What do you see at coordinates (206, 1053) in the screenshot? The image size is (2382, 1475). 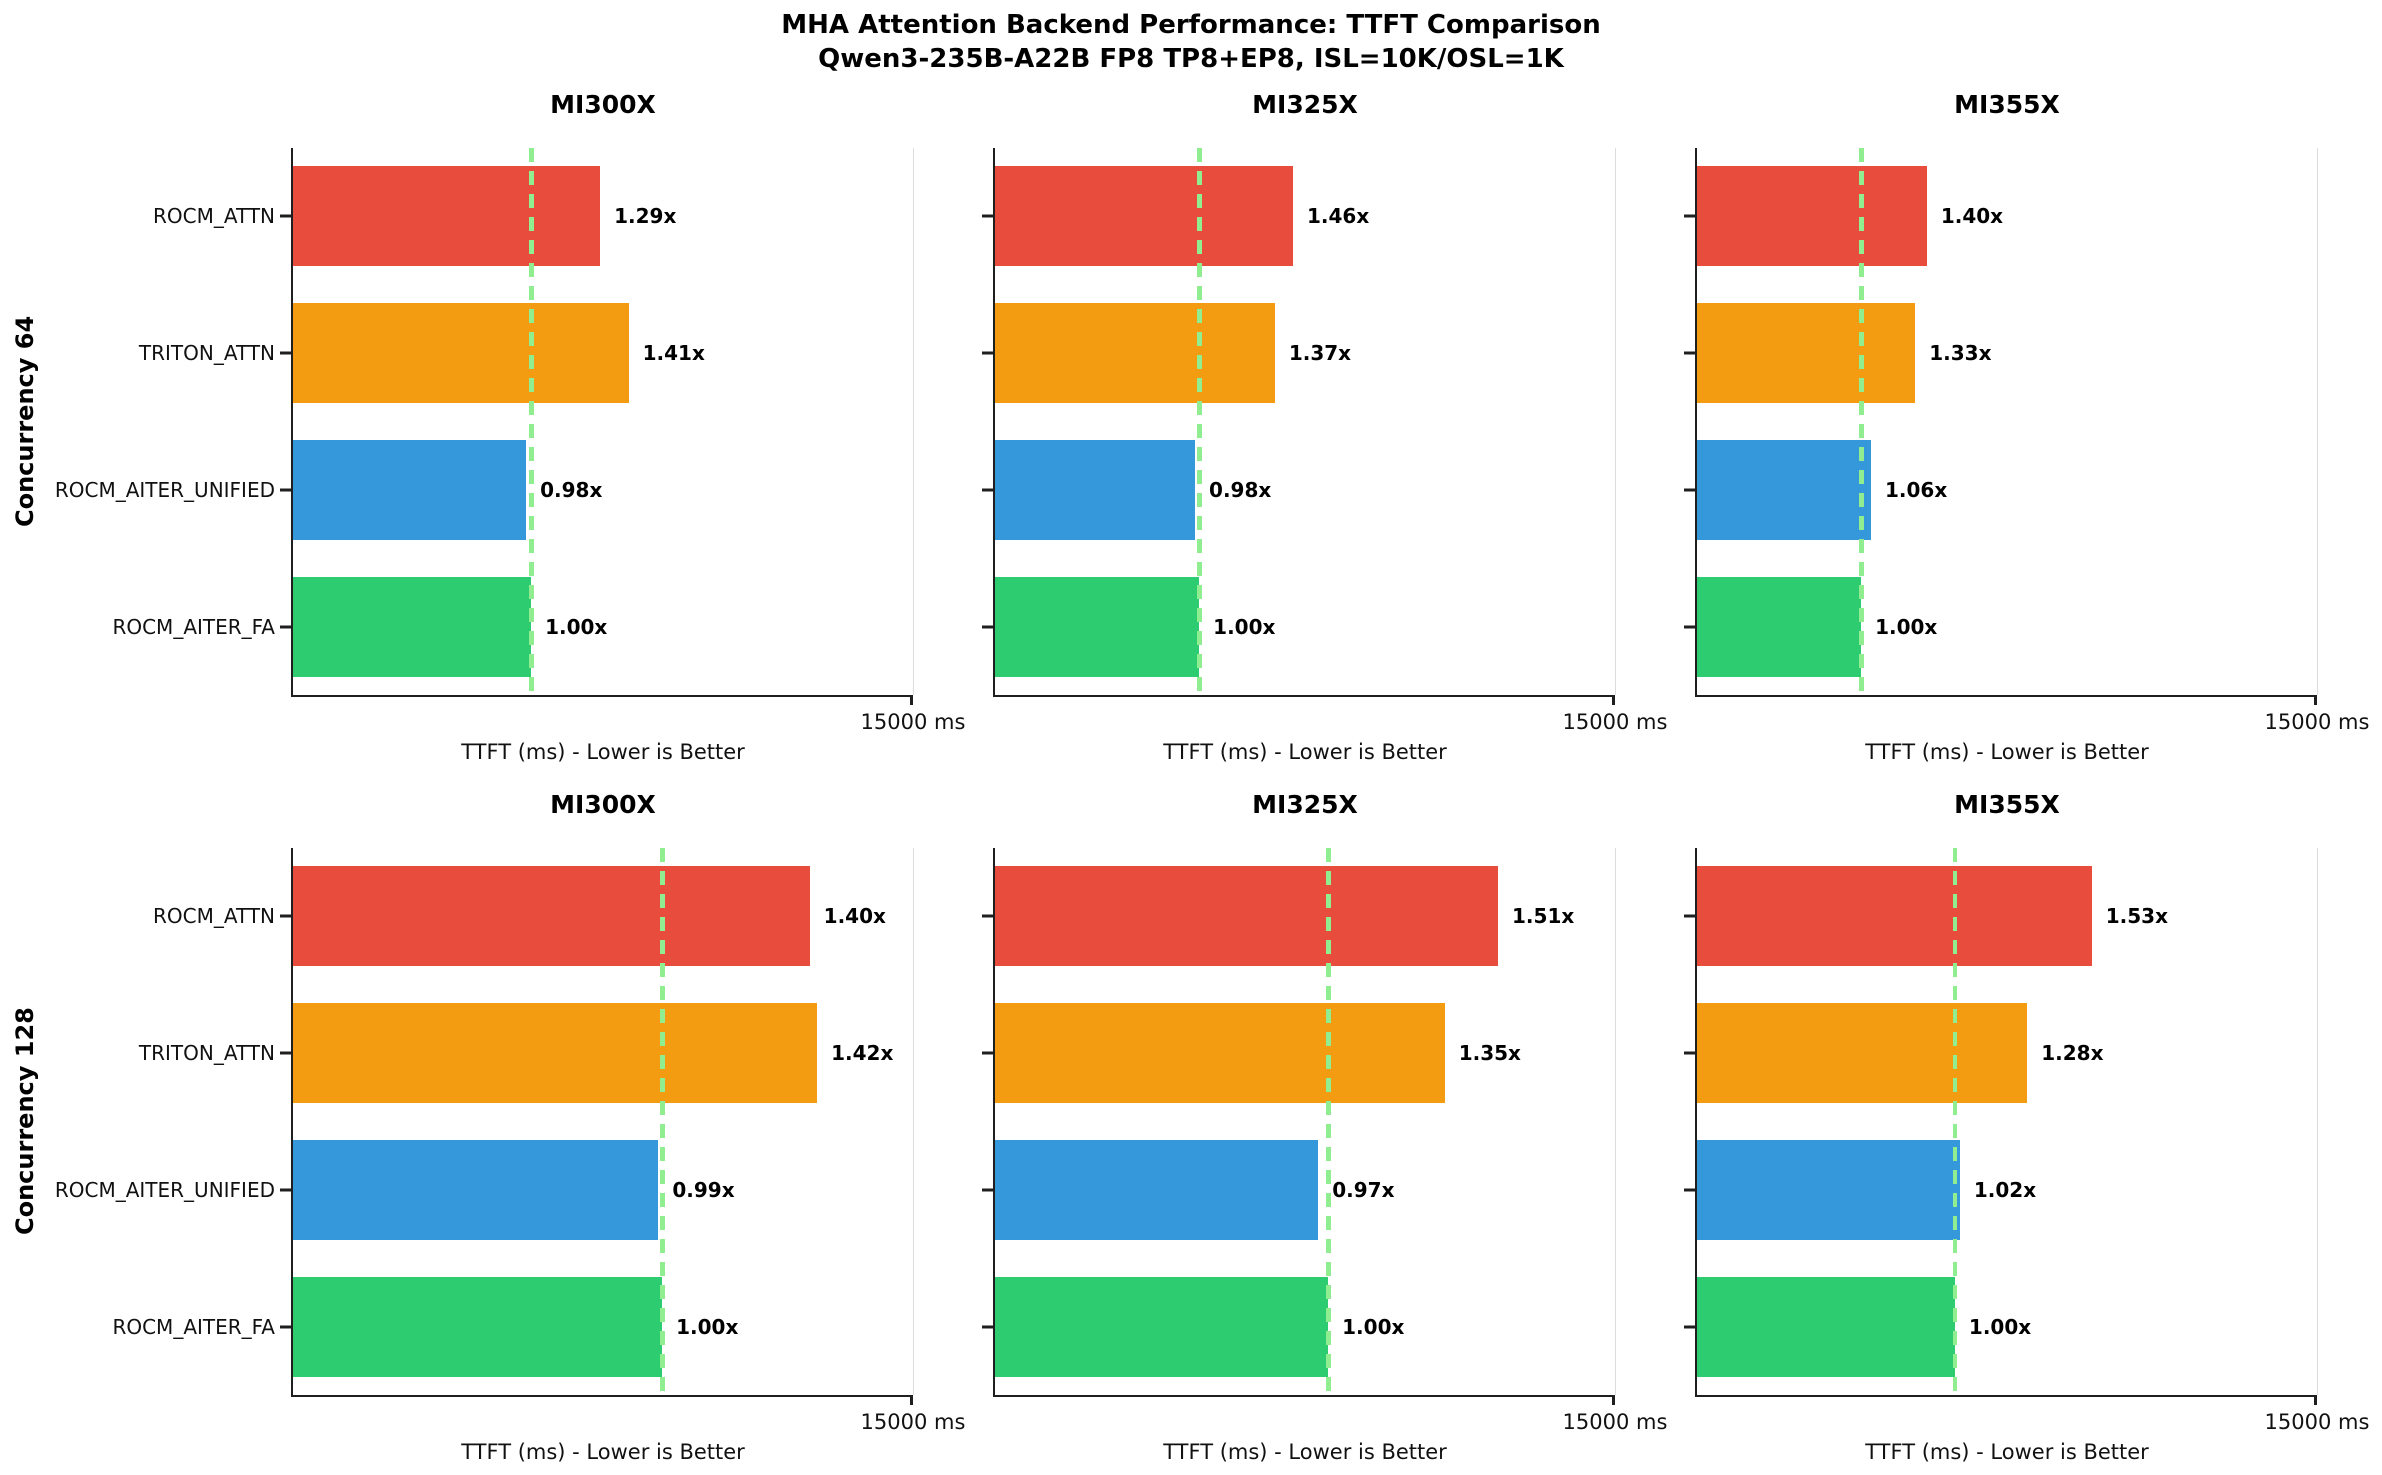 I see `y-tick-label: TRITON_ATTN` at bounding box center [206, 1053].